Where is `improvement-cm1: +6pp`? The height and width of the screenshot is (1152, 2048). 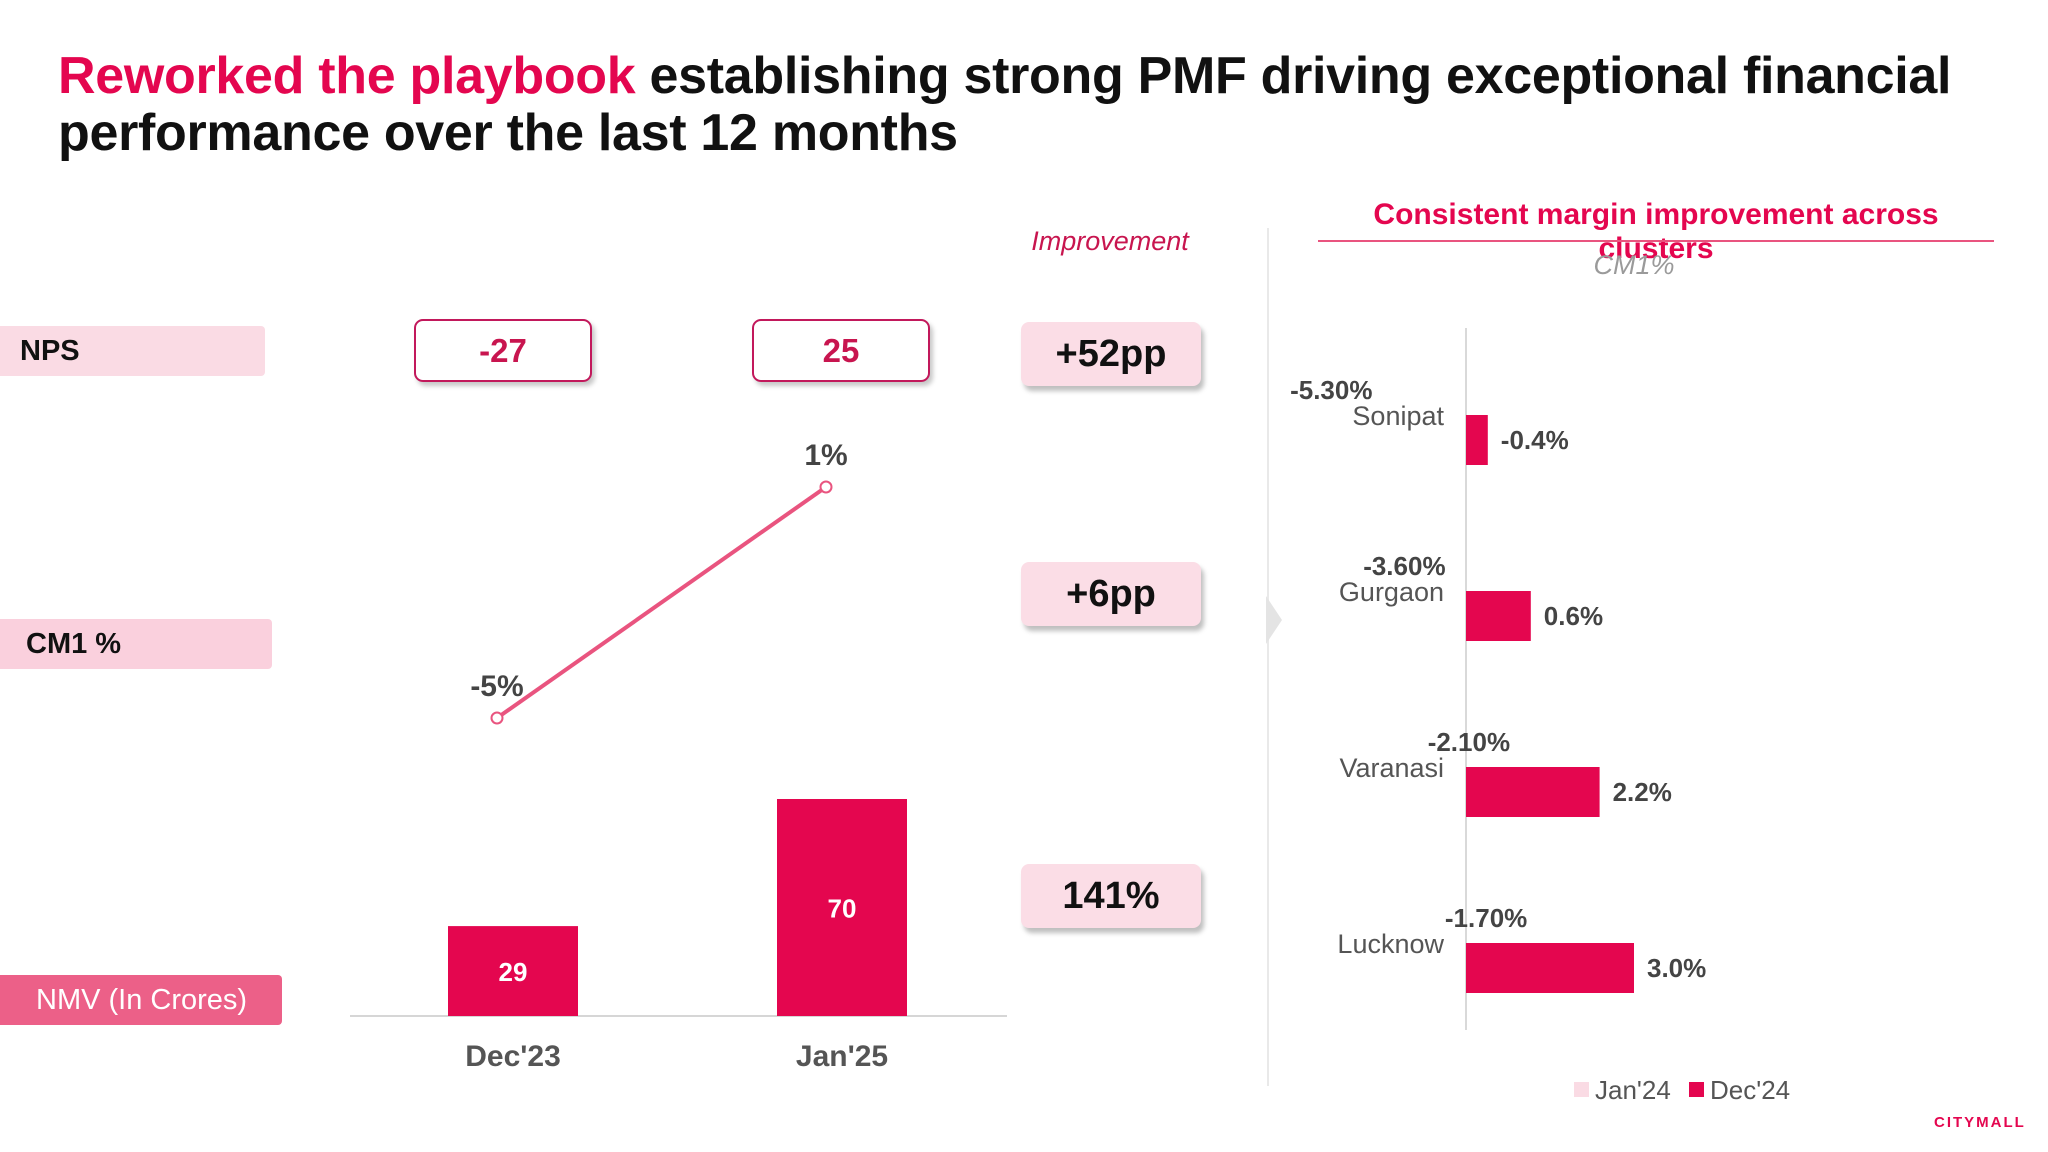
improvement-cm1: +6pp is located at coordinates (1111, 594).